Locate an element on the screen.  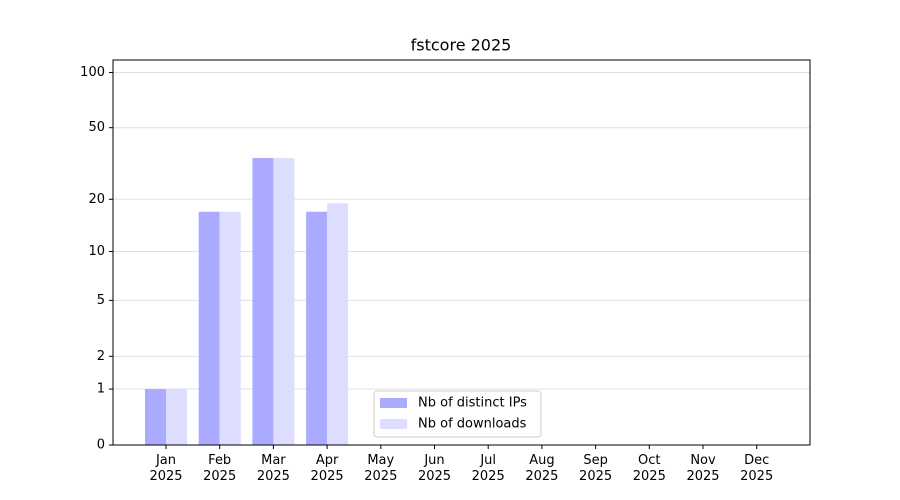
x-tick-label: Mar 2025 is located at coordinates (273, 468).